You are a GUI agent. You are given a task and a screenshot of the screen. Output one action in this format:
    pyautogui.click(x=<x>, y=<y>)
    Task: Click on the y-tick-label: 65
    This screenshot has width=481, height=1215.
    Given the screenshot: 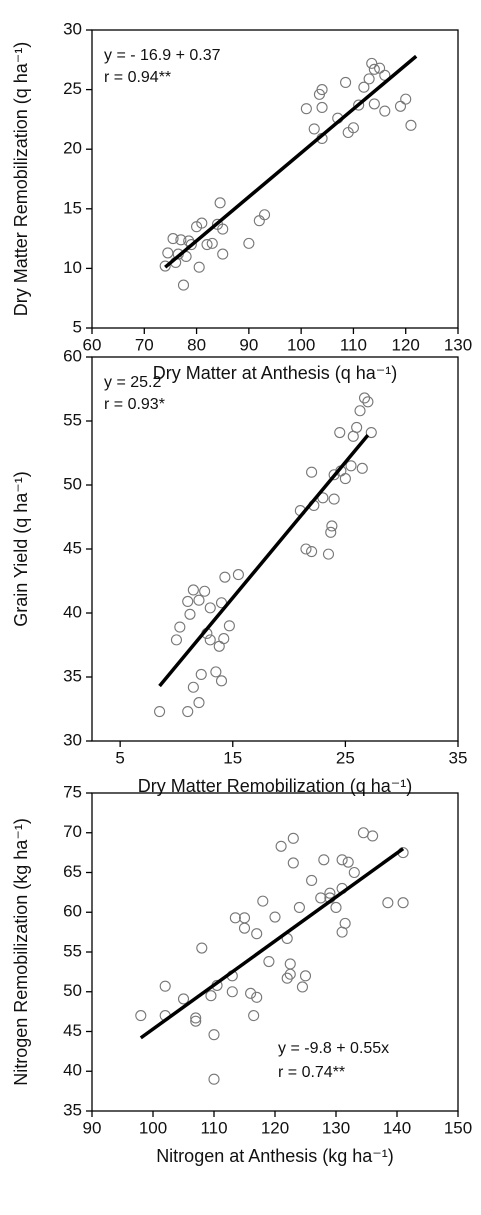 What is the action you would take?
    pyautogui.click(x=72, y=871)
    